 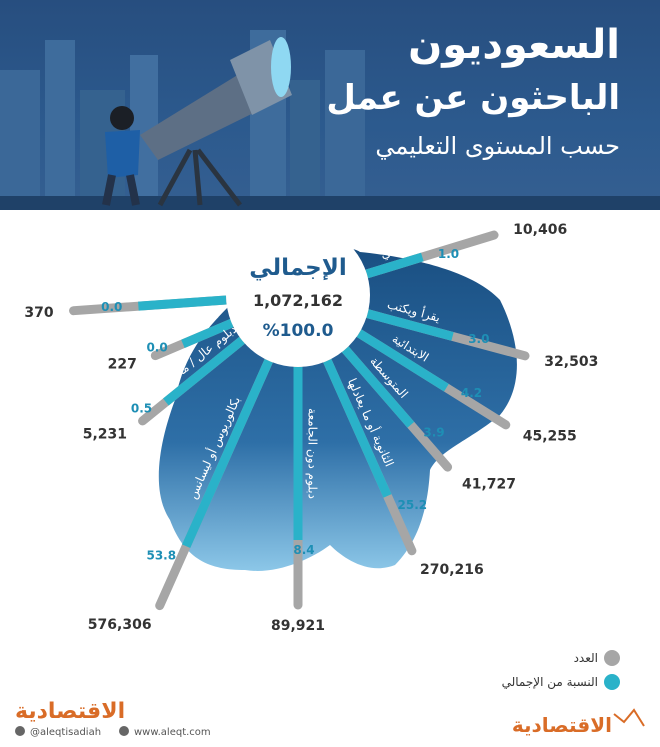 I want to click on legend-share-swatch, so click(x=612, y=682).